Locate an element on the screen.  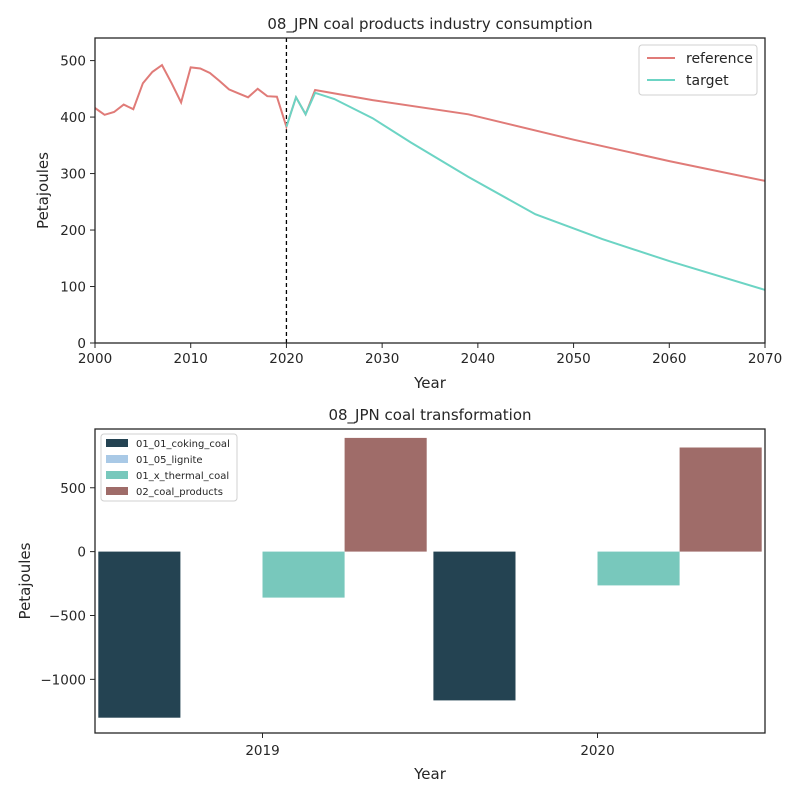
y-tick-label: 300 is located at coordinates (73, 175).